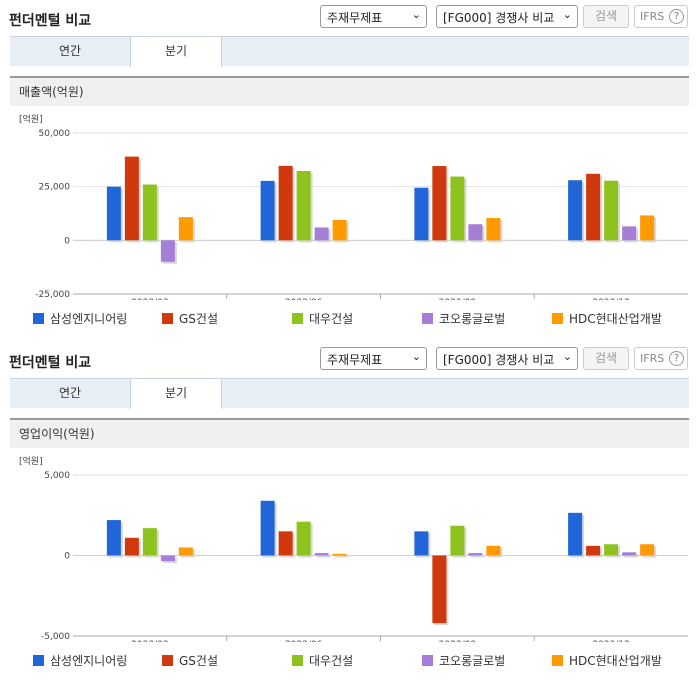  I want to click on legend-label: 코오롱글로벌, so click(472, 661).